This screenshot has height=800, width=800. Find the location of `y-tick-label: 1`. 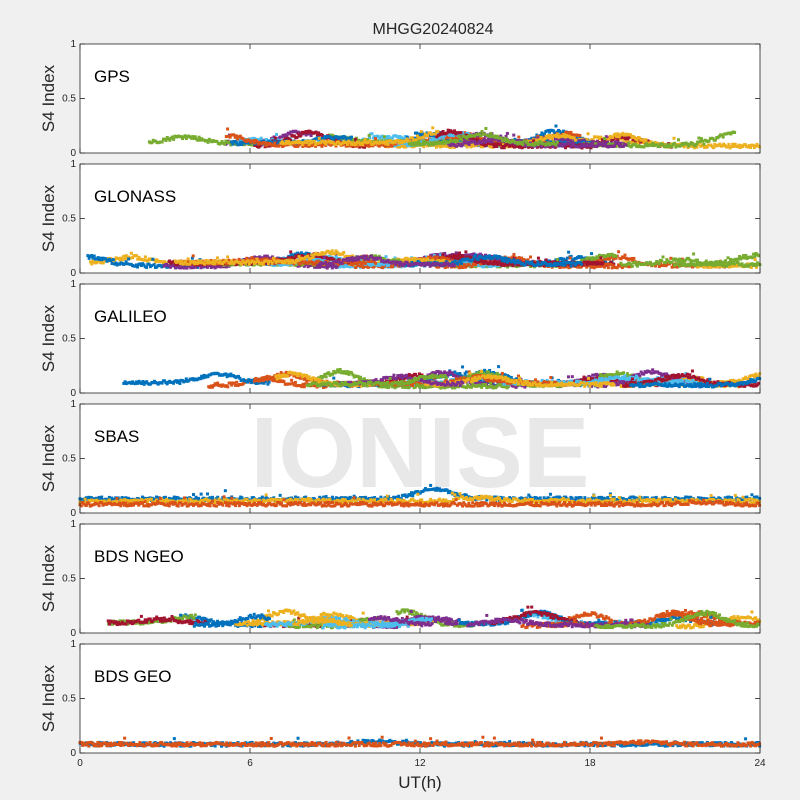

y-tick-label: 1 is located at coordinates (73, 44).